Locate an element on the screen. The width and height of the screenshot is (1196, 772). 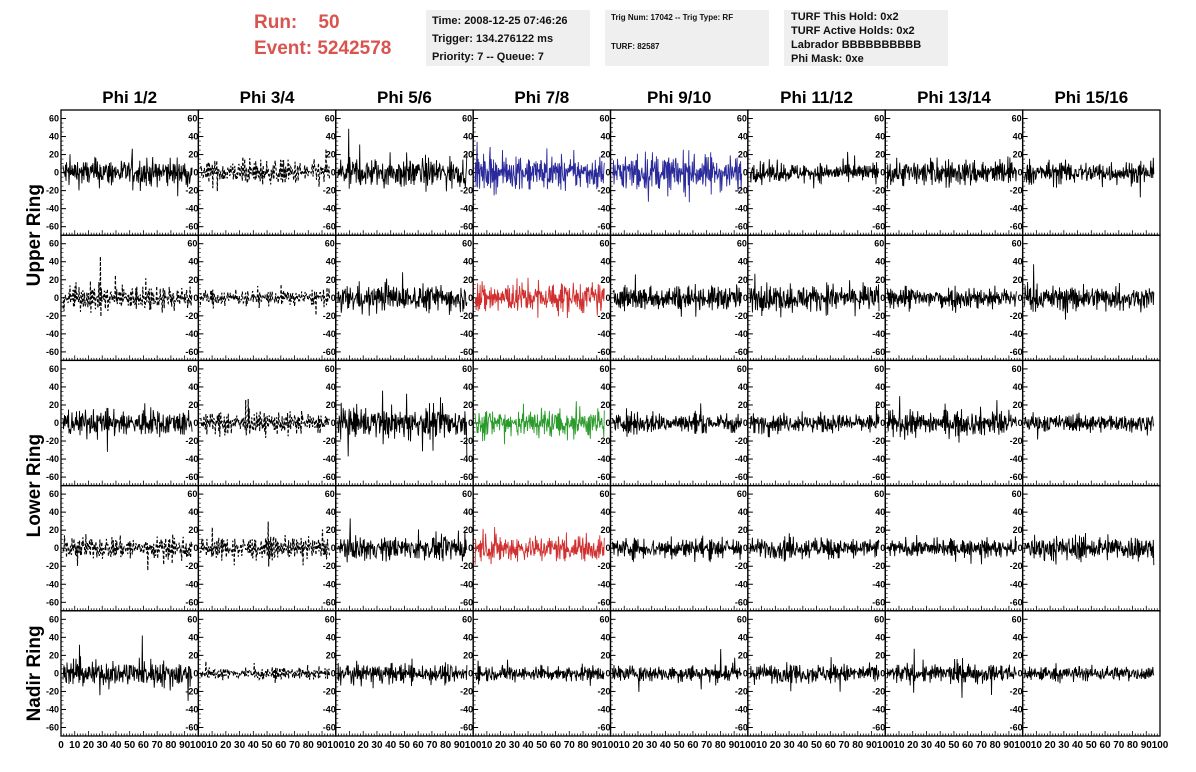
event-row: Event: 5242578 is located at coordinates (322, 49).